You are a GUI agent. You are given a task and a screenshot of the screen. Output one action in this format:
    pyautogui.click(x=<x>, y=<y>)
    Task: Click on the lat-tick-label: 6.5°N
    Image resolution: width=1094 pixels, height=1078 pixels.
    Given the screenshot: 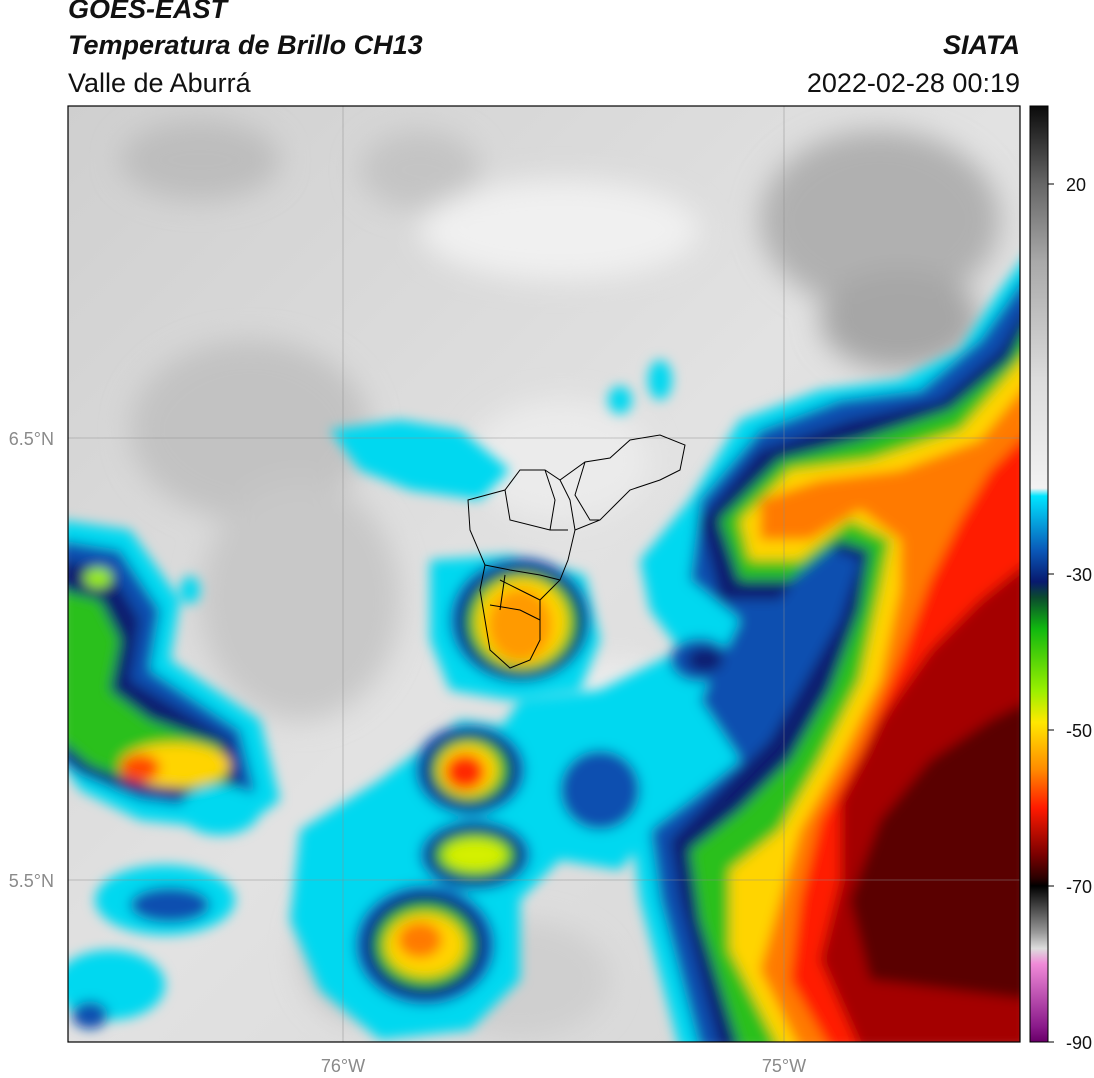 What is the action you would take?
    pyautogui.click(x=31, y=439)
    